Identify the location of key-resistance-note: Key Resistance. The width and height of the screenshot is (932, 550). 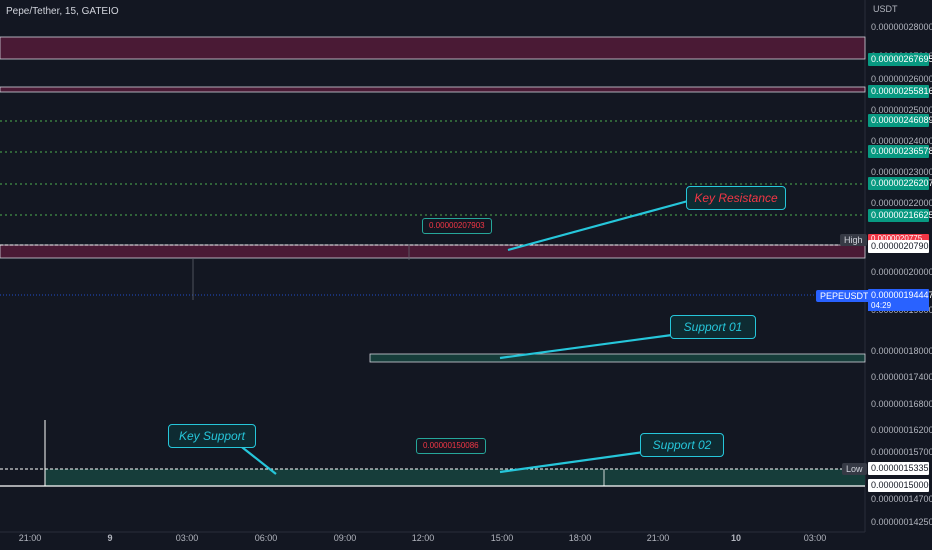
(736, 198).